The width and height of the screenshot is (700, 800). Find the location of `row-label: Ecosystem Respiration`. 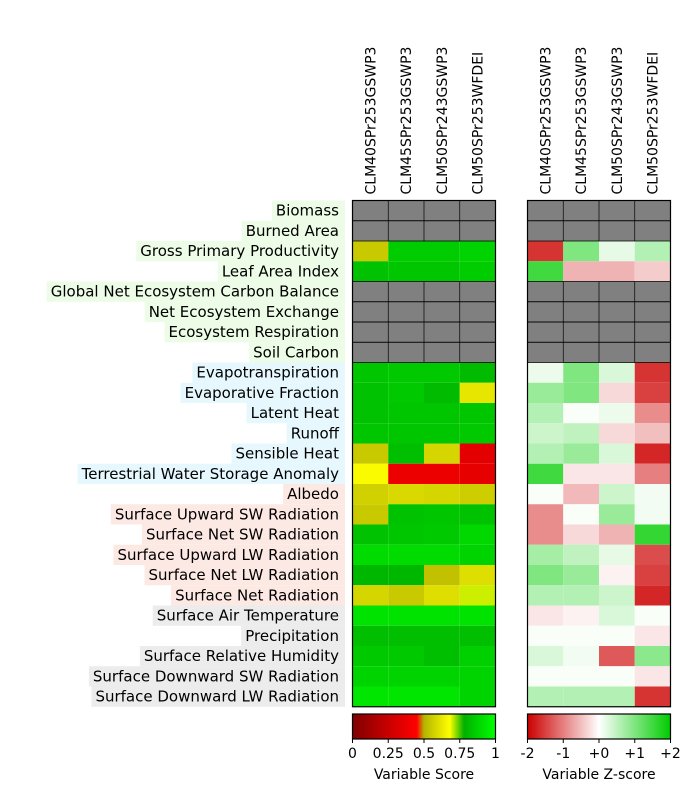

row-label: Ecosystem Respiration is located at coordinates (254, 332).